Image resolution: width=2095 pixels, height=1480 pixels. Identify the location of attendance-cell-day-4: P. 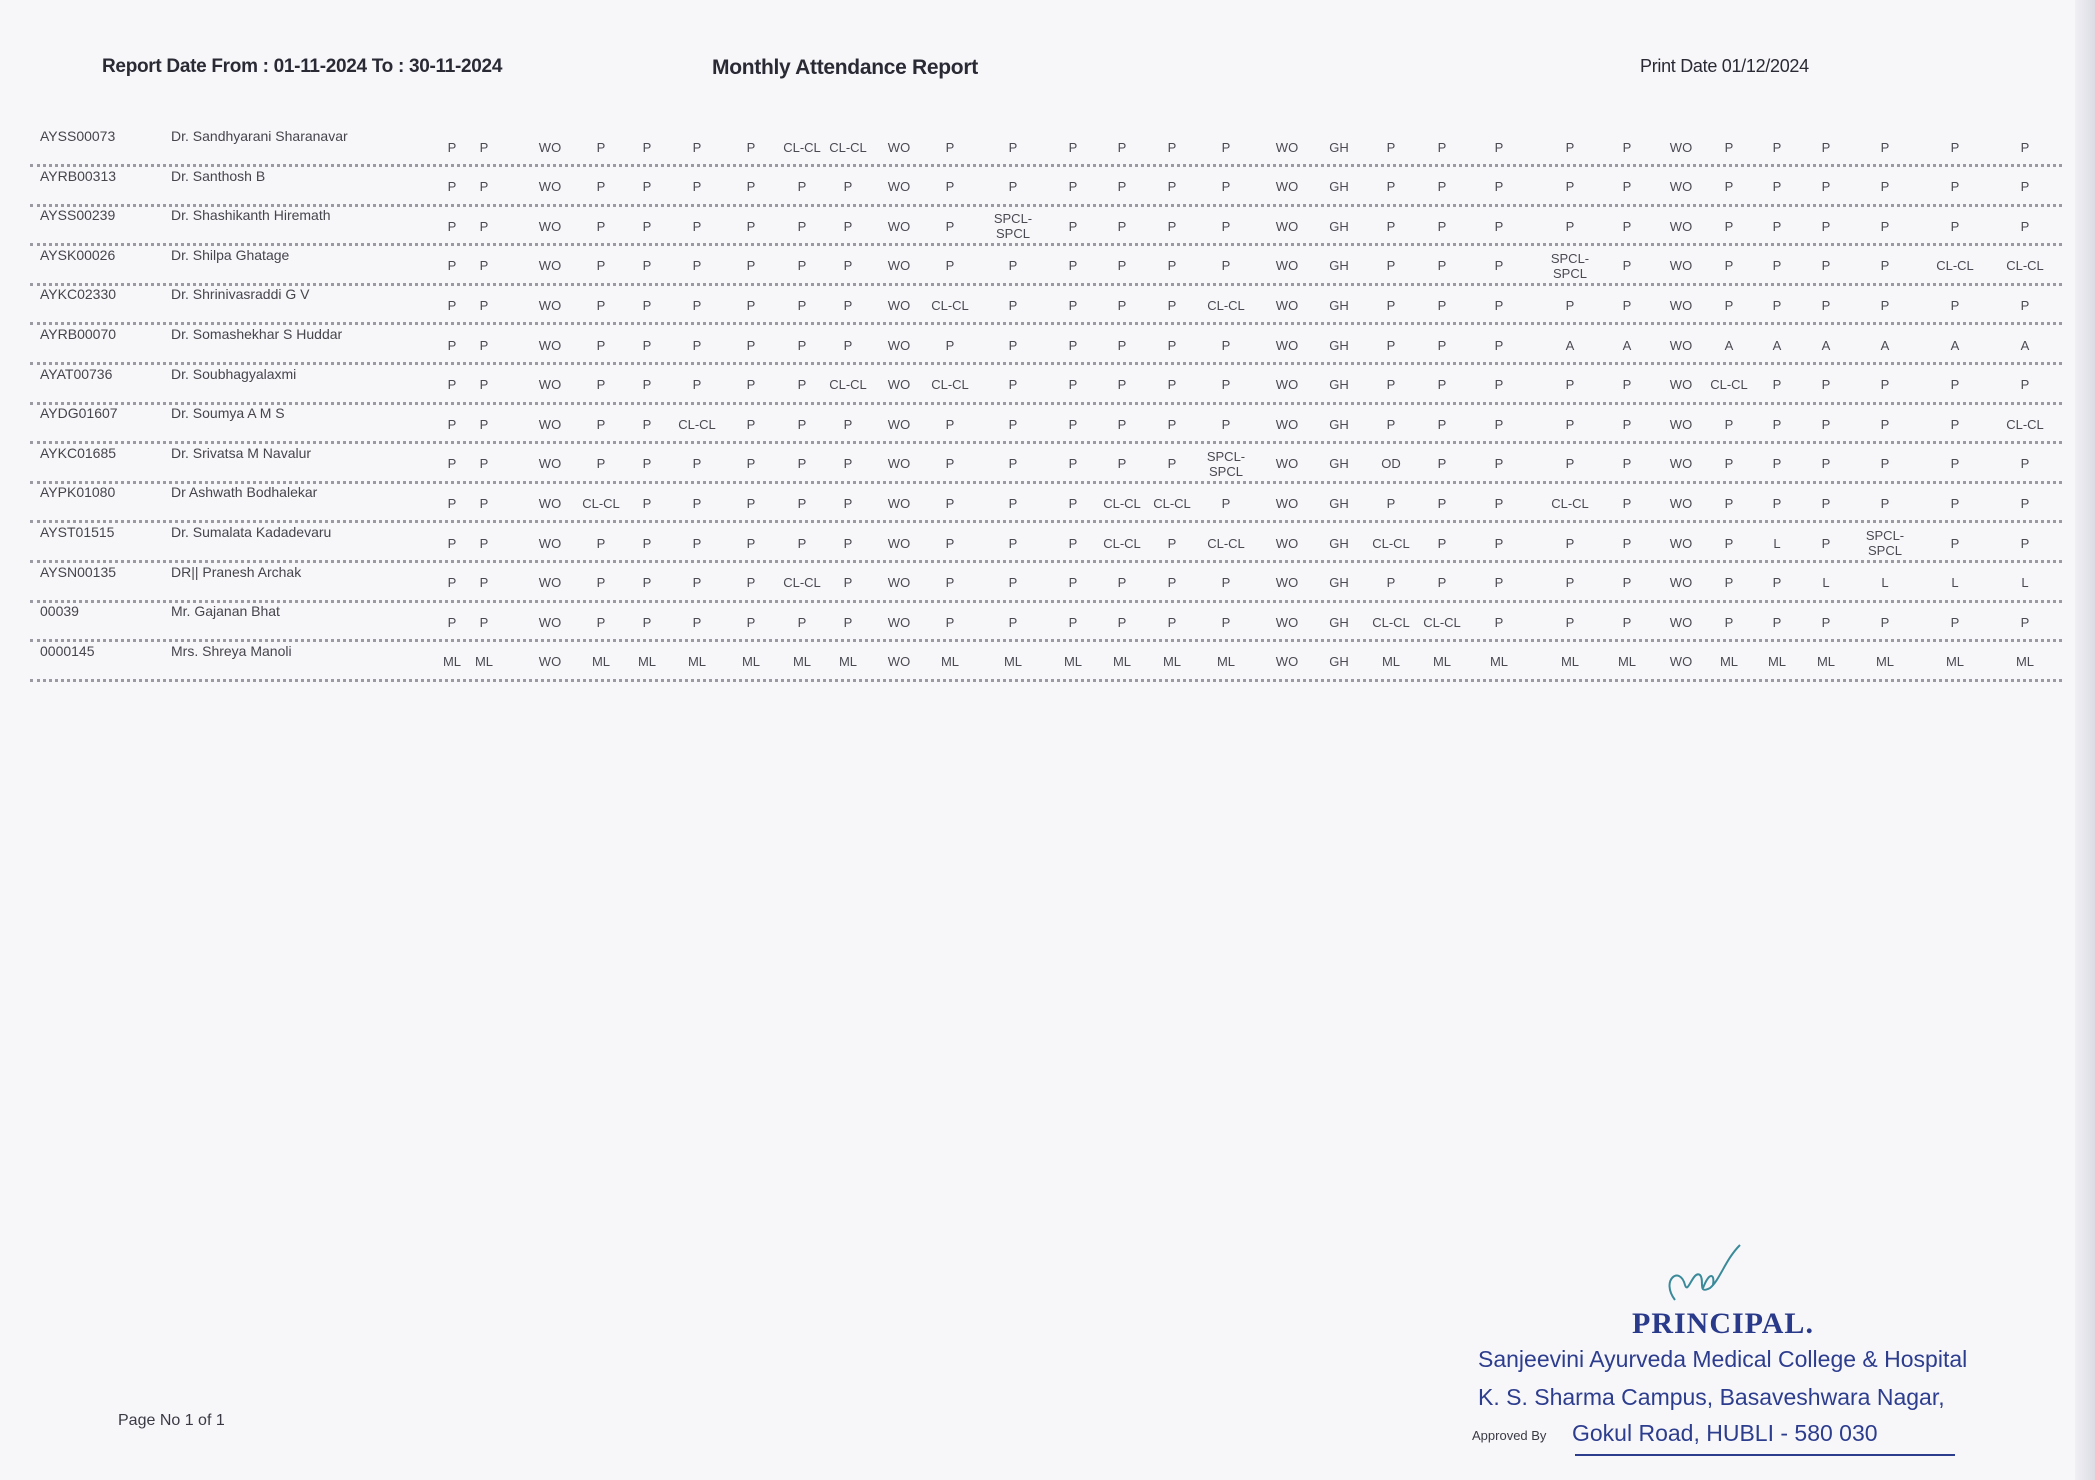
(601, 266).